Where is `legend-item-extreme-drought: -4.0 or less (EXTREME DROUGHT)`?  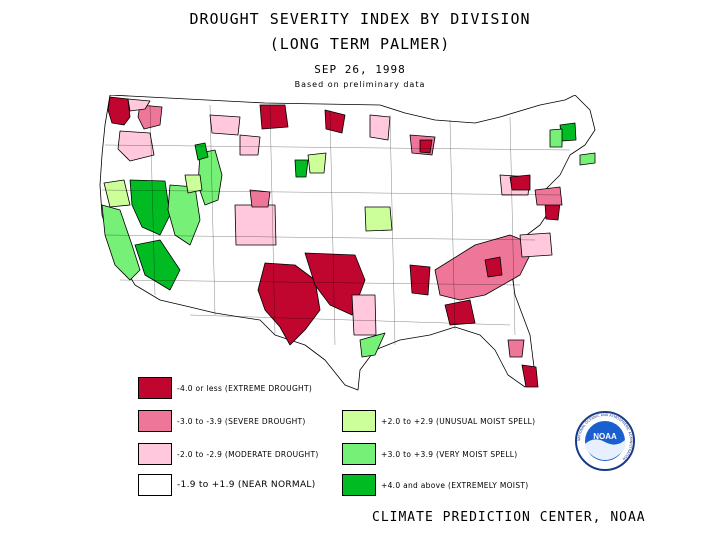 legend-item-extreme-drought: -4.0 or less (EXTREME DROUGHT) is located at coordinates (225, 388).